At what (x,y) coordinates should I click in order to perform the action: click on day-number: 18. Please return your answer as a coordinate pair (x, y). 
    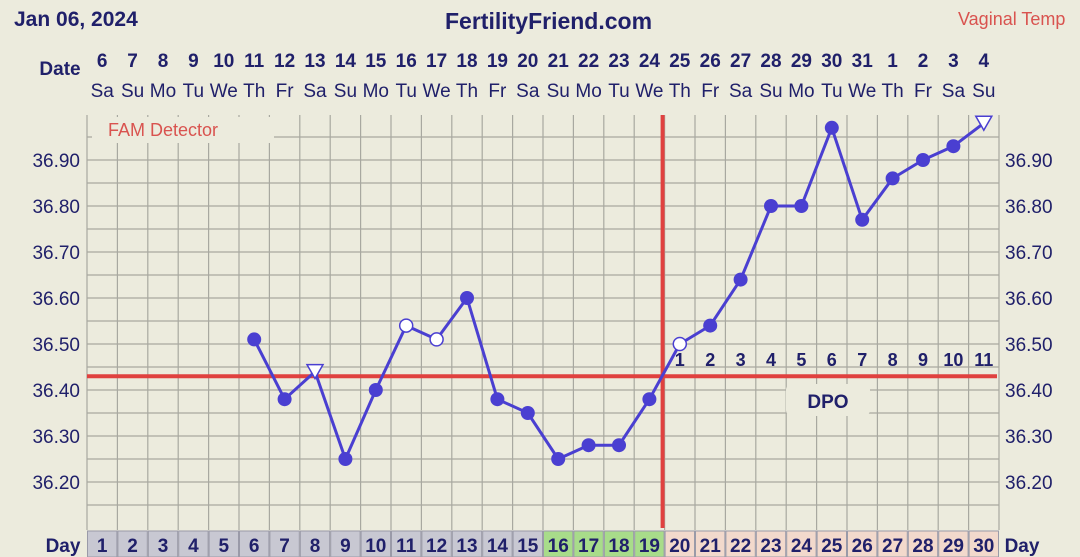
    Looking at the image, I should click on (618, 546).